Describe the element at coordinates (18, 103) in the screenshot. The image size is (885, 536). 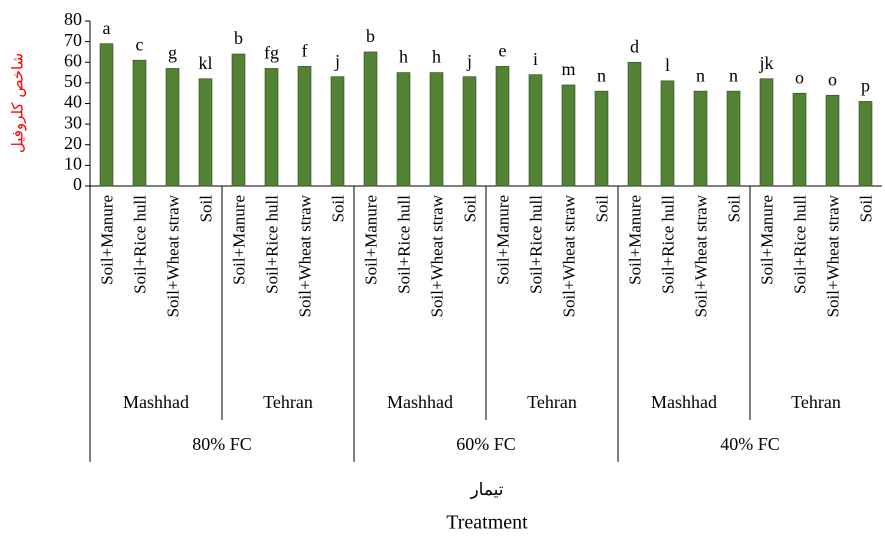
I see `y-axis-title: شاخص کلروفیل` at that location.